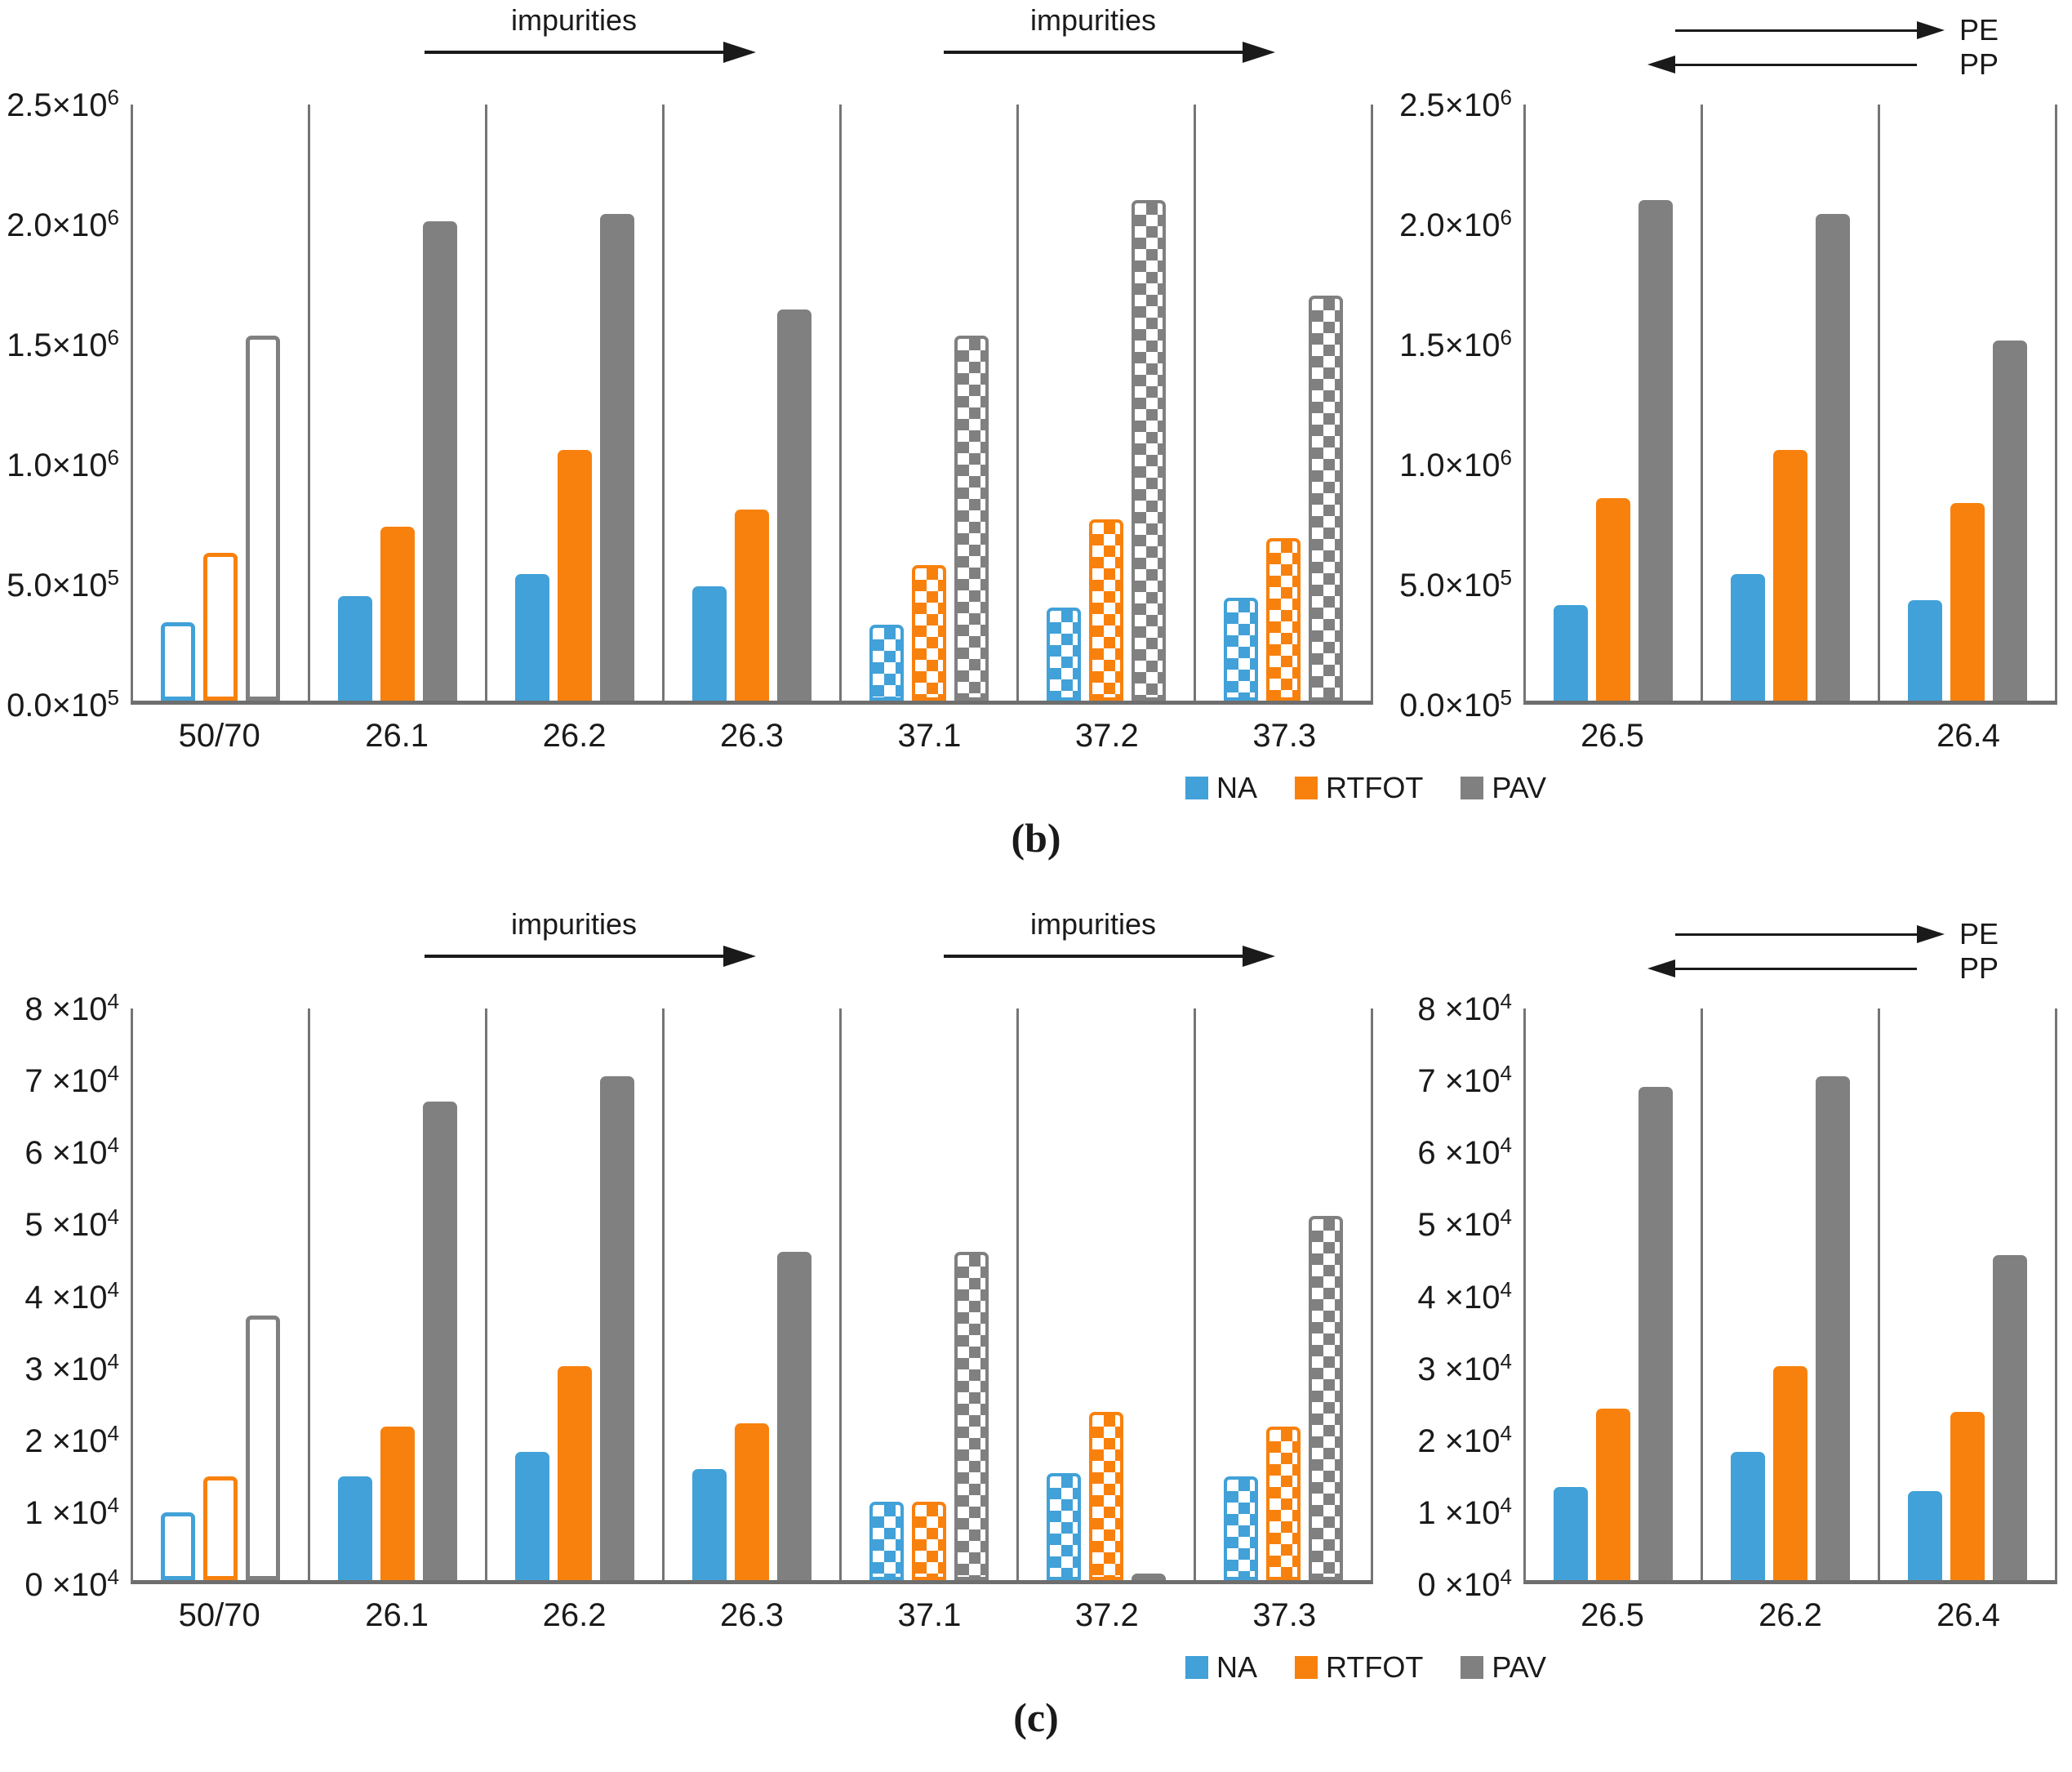 This screenshot has width=2072, height=1772. What do you see at coordinates (1284, 1615) in the screenshot?
I see `x-tick-label-37.3: 37.3` at bounding box center [1284, 1615].